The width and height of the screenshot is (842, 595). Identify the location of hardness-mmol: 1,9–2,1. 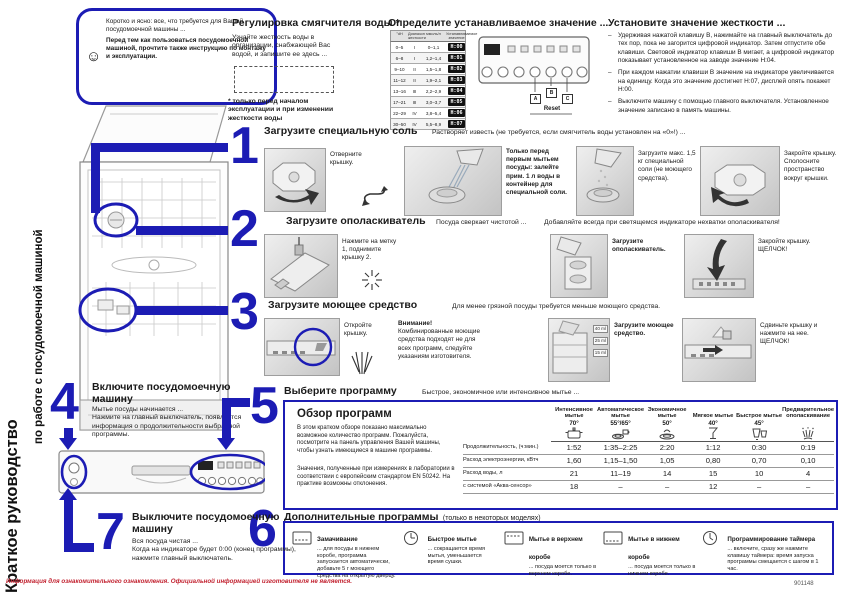
(433, 80).